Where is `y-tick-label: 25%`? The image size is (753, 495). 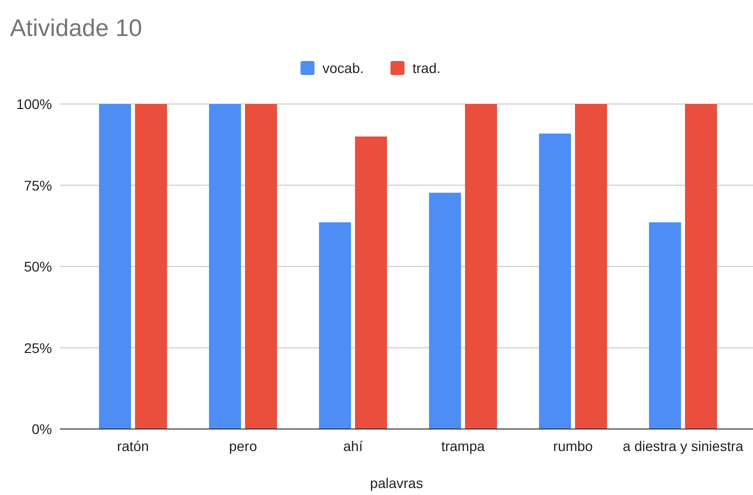 y-tick-label: 25% is located at coordinates (38, 348).